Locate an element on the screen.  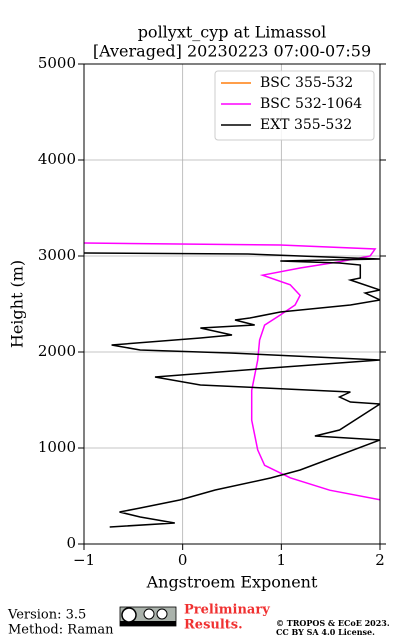
x-axis-label: Angstroem Exponent is located at coordinates (232, 582).